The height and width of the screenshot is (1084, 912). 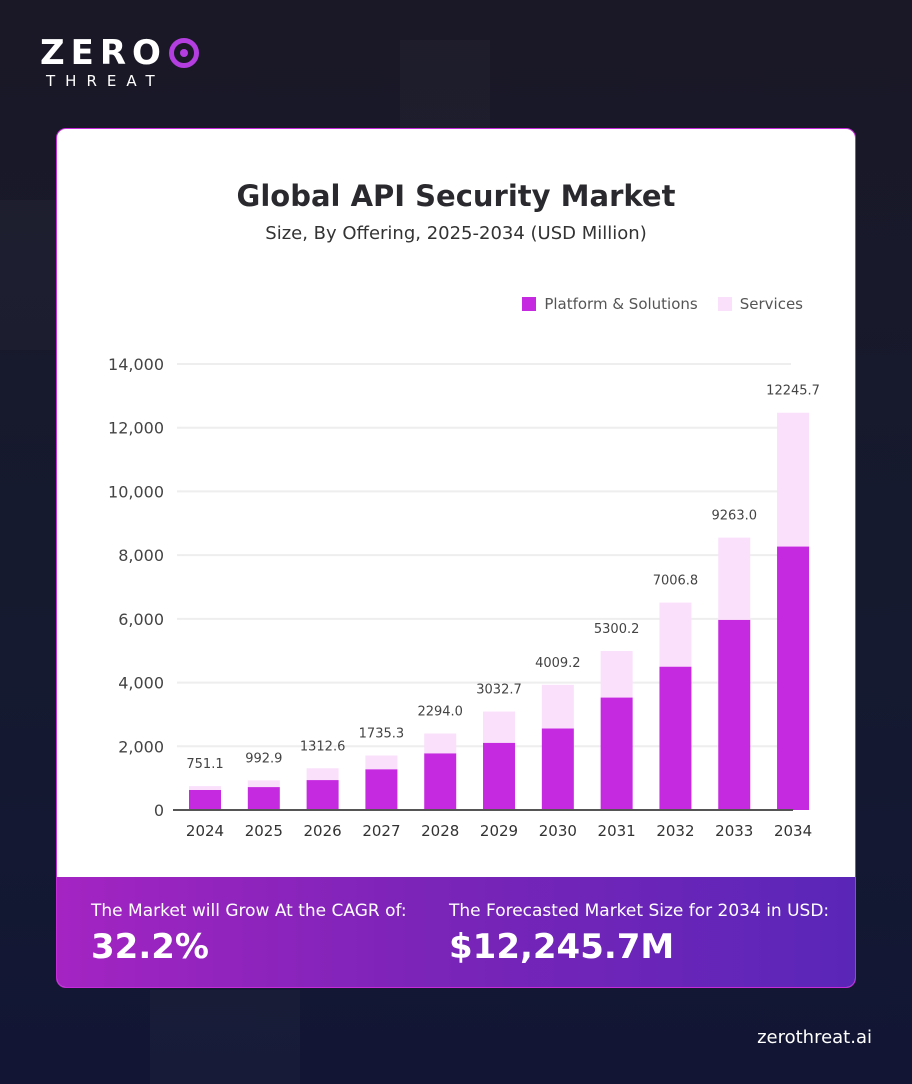 What do you see at coordinates (440, 831) in the screenshot?
I see `x-tick-label: 2028` at bounding box center [440, 831].